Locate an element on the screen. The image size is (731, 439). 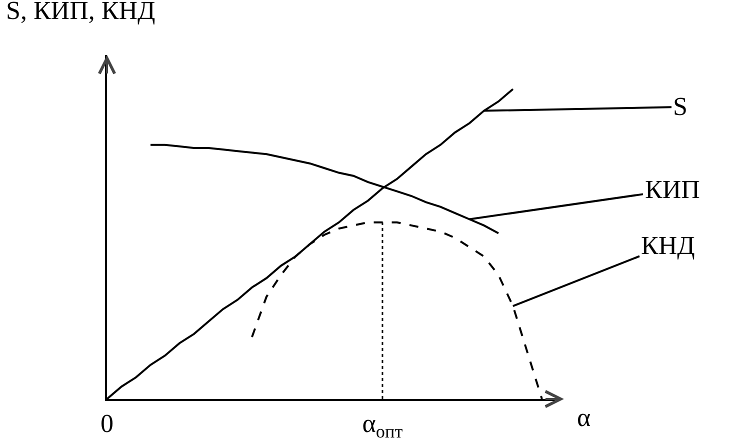
text: КИП is located at coordinates (672, 189).